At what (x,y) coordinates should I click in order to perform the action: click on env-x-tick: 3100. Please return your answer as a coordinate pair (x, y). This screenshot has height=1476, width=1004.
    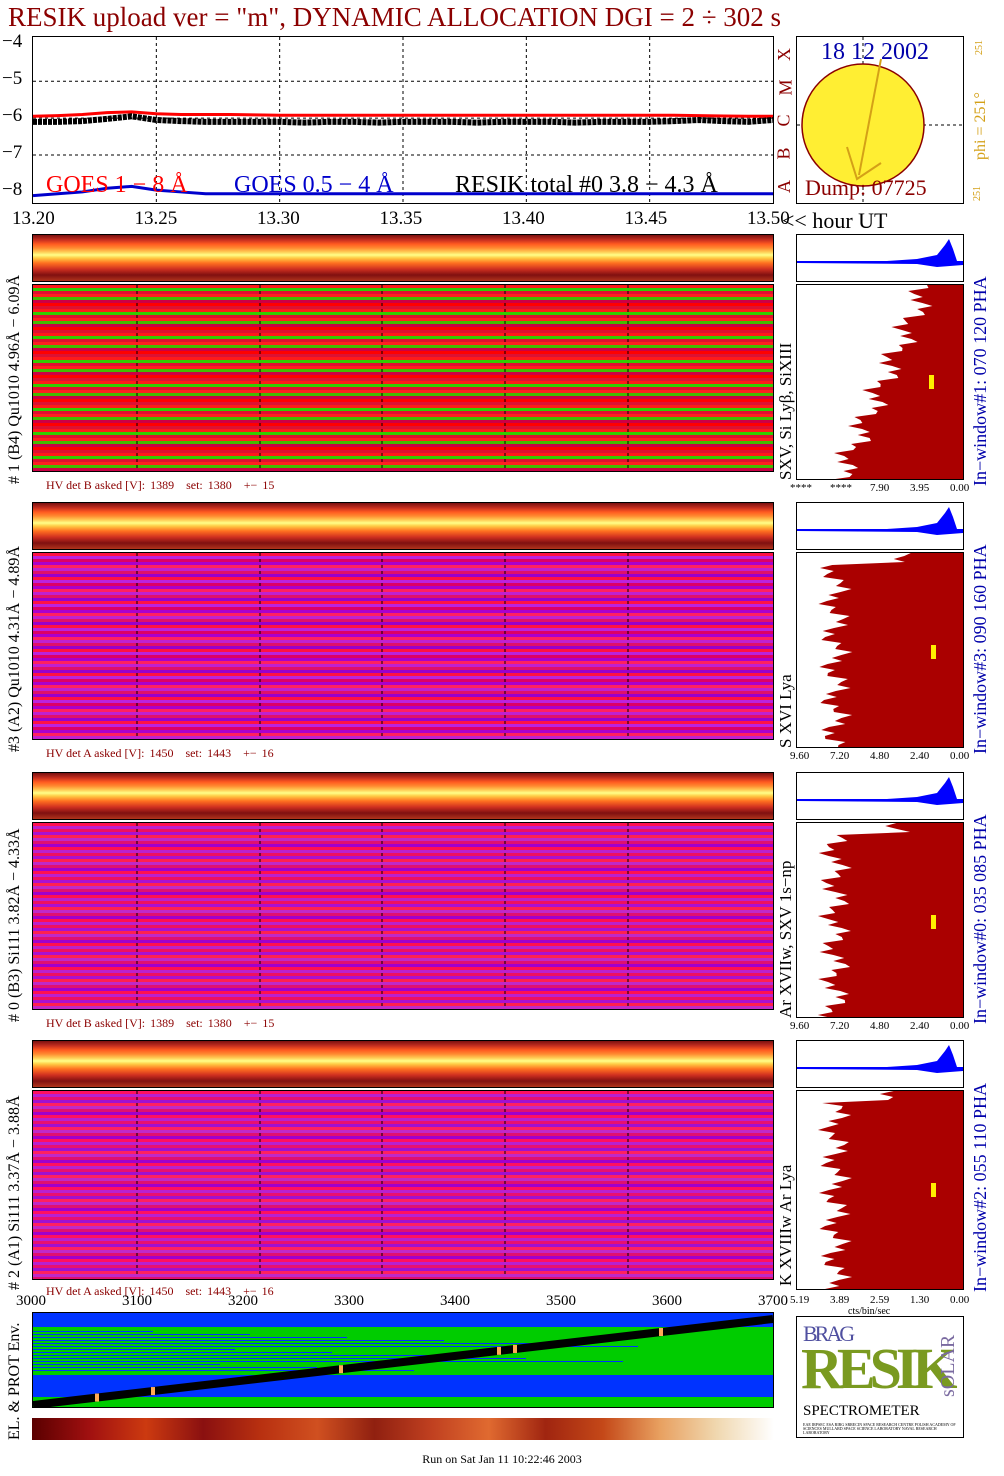
    Looking at the image, I should click on (137, 1301).